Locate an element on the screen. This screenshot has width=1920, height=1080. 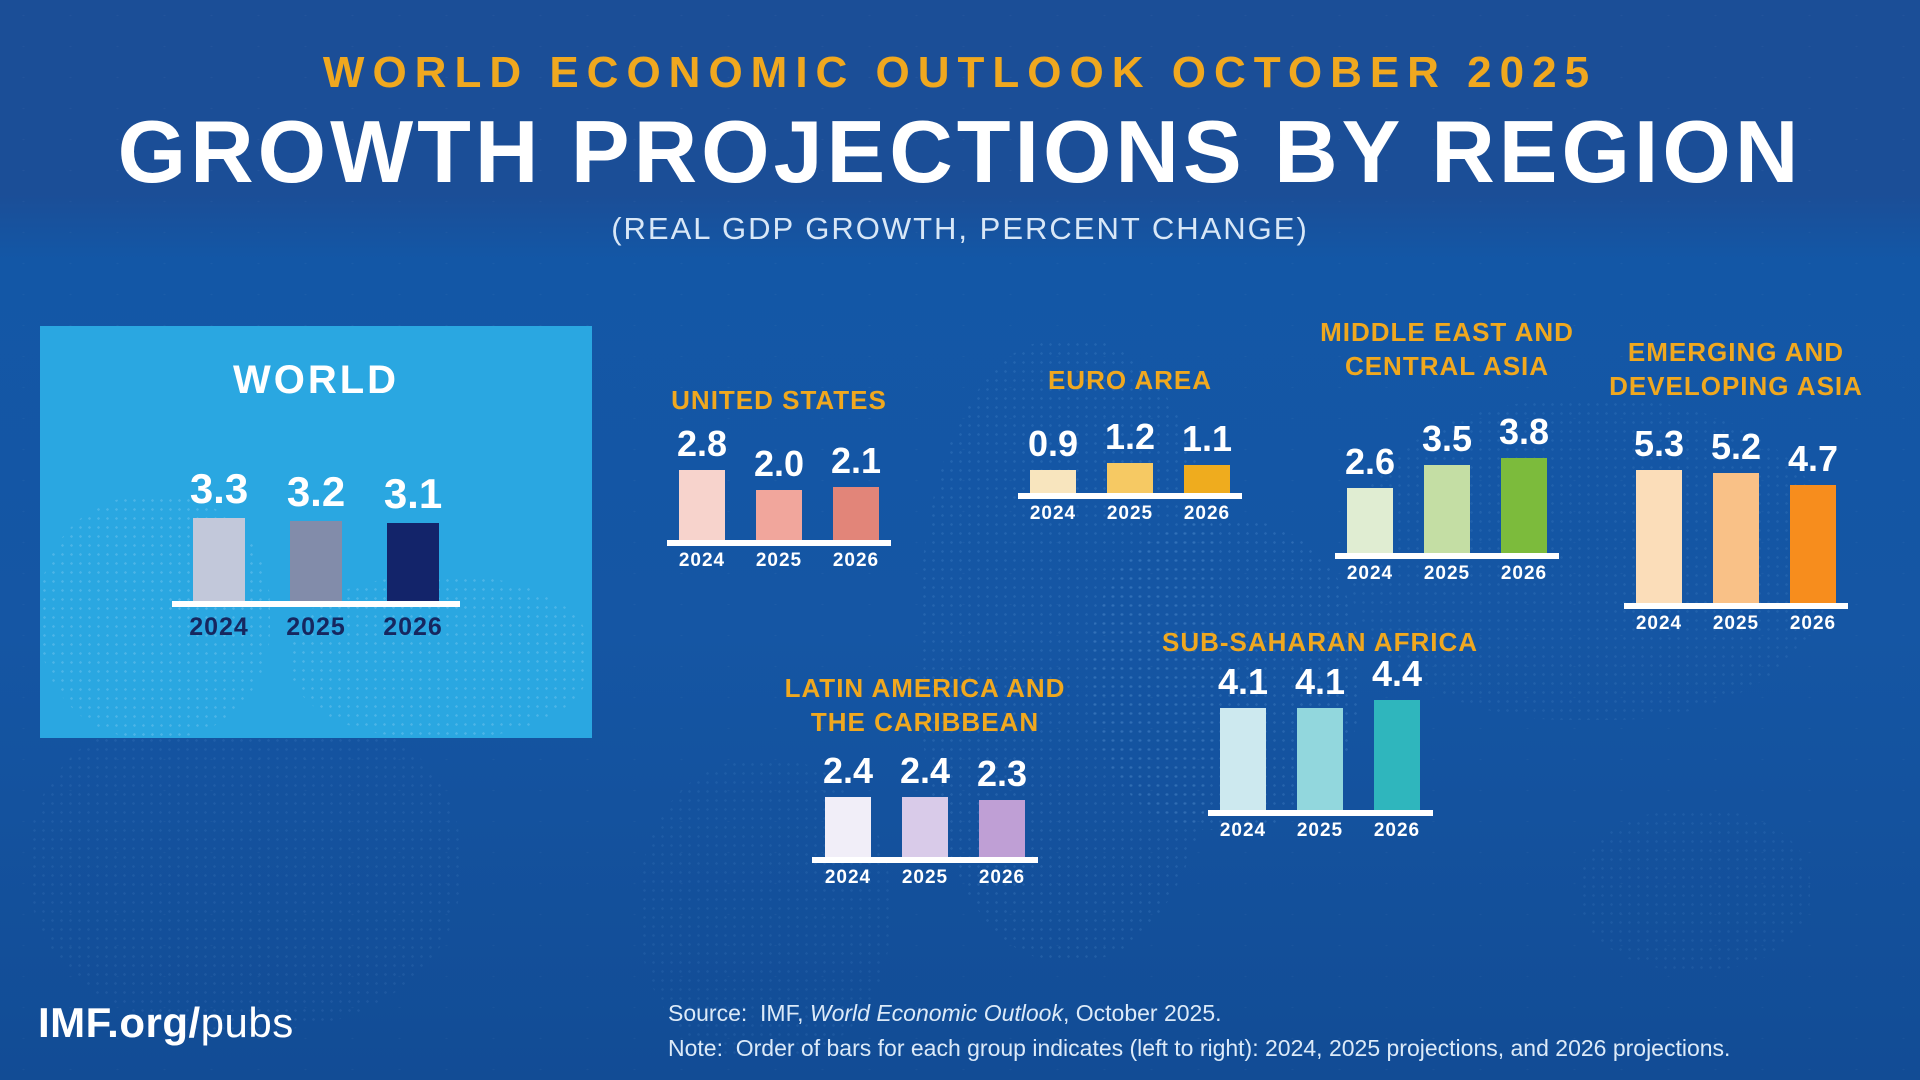
euro-area-label: EURO AREA is located at coordinates (1130, 381).